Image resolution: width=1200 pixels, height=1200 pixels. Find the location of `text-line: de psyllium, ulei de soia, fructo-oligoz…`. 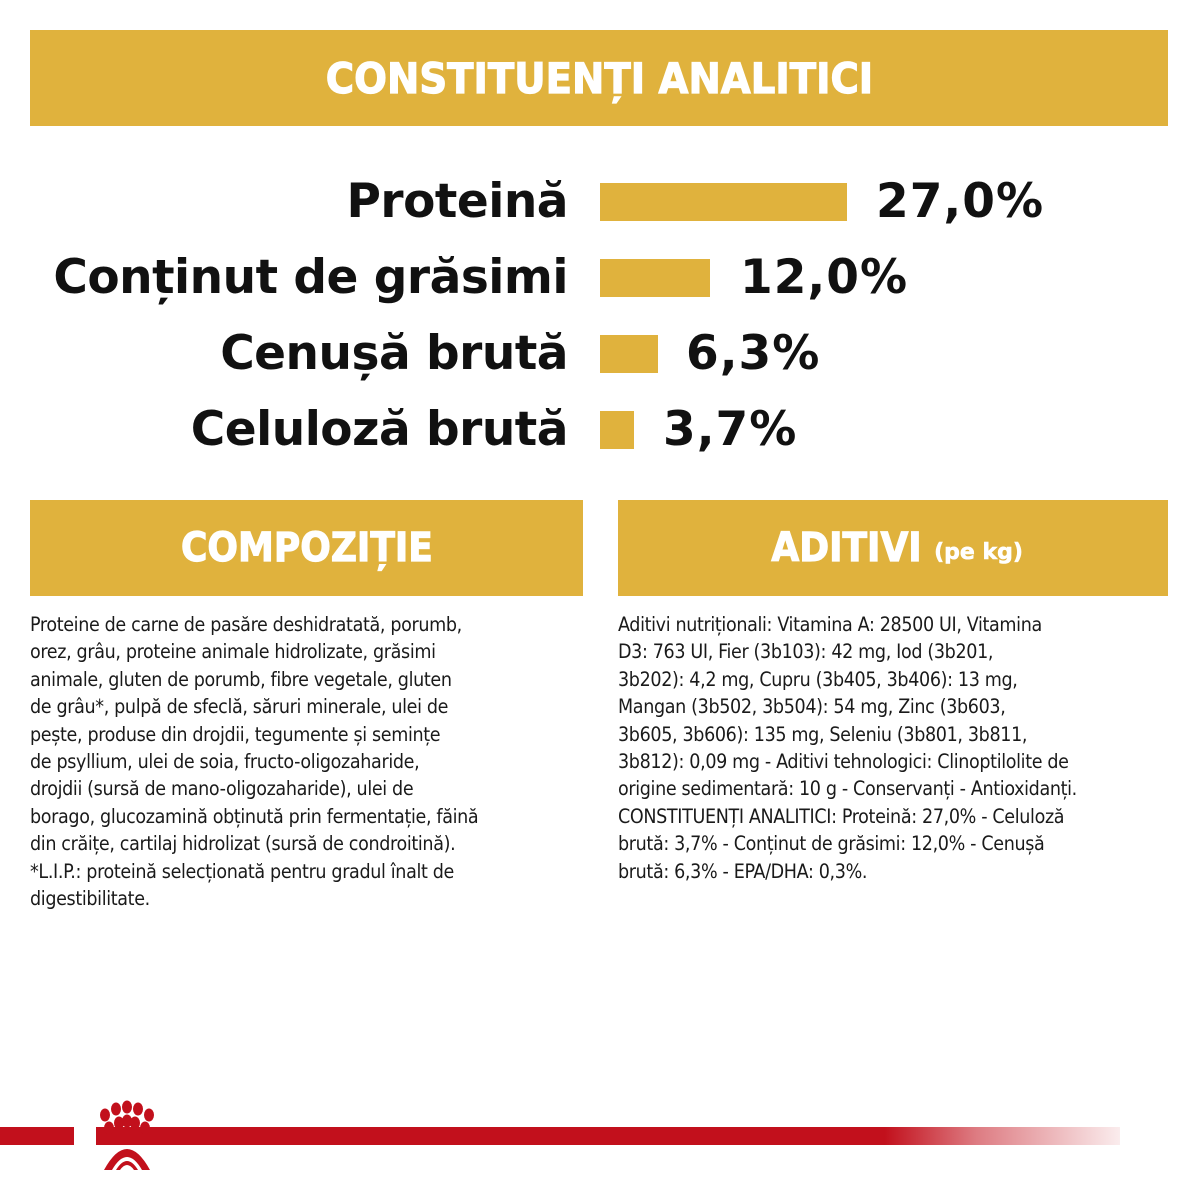

text-line: de psyllium, ulei de soia, fructo-oligoz… is located at coordinates (225, 762).